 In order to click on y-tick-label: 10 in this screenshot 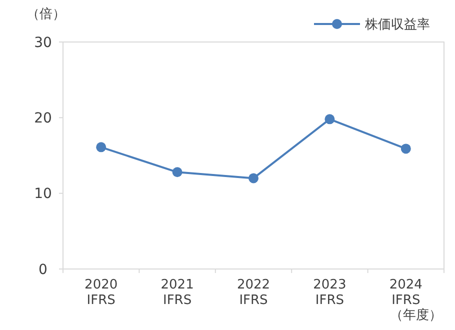, I will do `click(43, 194)`.